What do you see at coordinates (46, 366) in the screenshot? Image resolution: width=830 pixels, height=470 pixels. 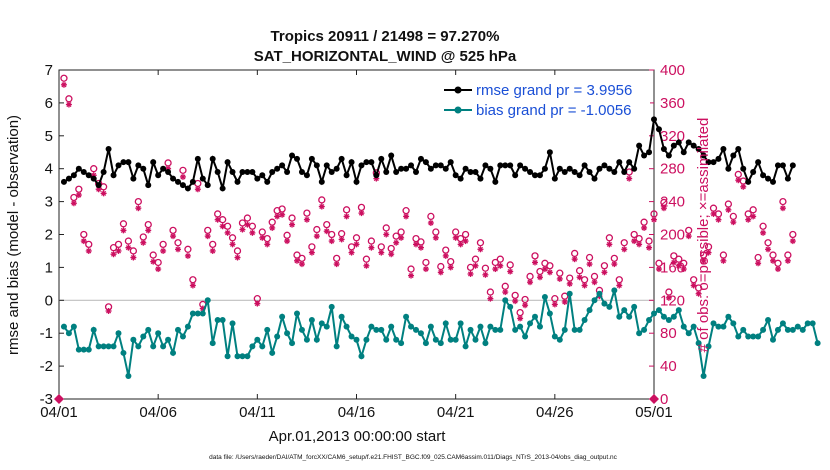 I see `y-left-tick-label: -2` at bounding box center [46, 366].